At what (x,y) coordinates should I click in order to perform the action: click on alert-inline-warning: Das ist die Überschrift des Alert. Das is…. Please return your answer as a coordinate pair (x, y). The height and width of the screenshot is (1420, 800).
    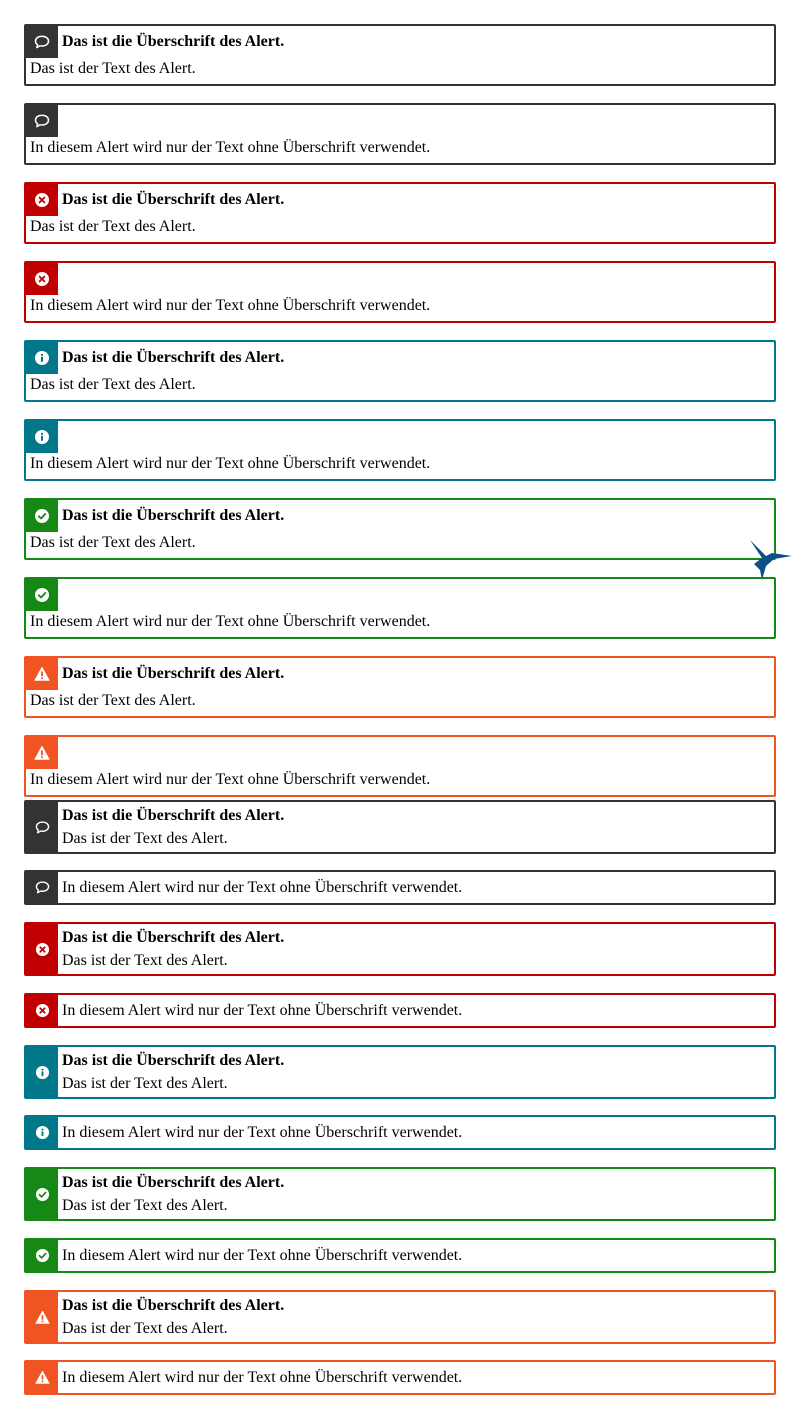
    Looking at the image, I should click on (400, 1317).